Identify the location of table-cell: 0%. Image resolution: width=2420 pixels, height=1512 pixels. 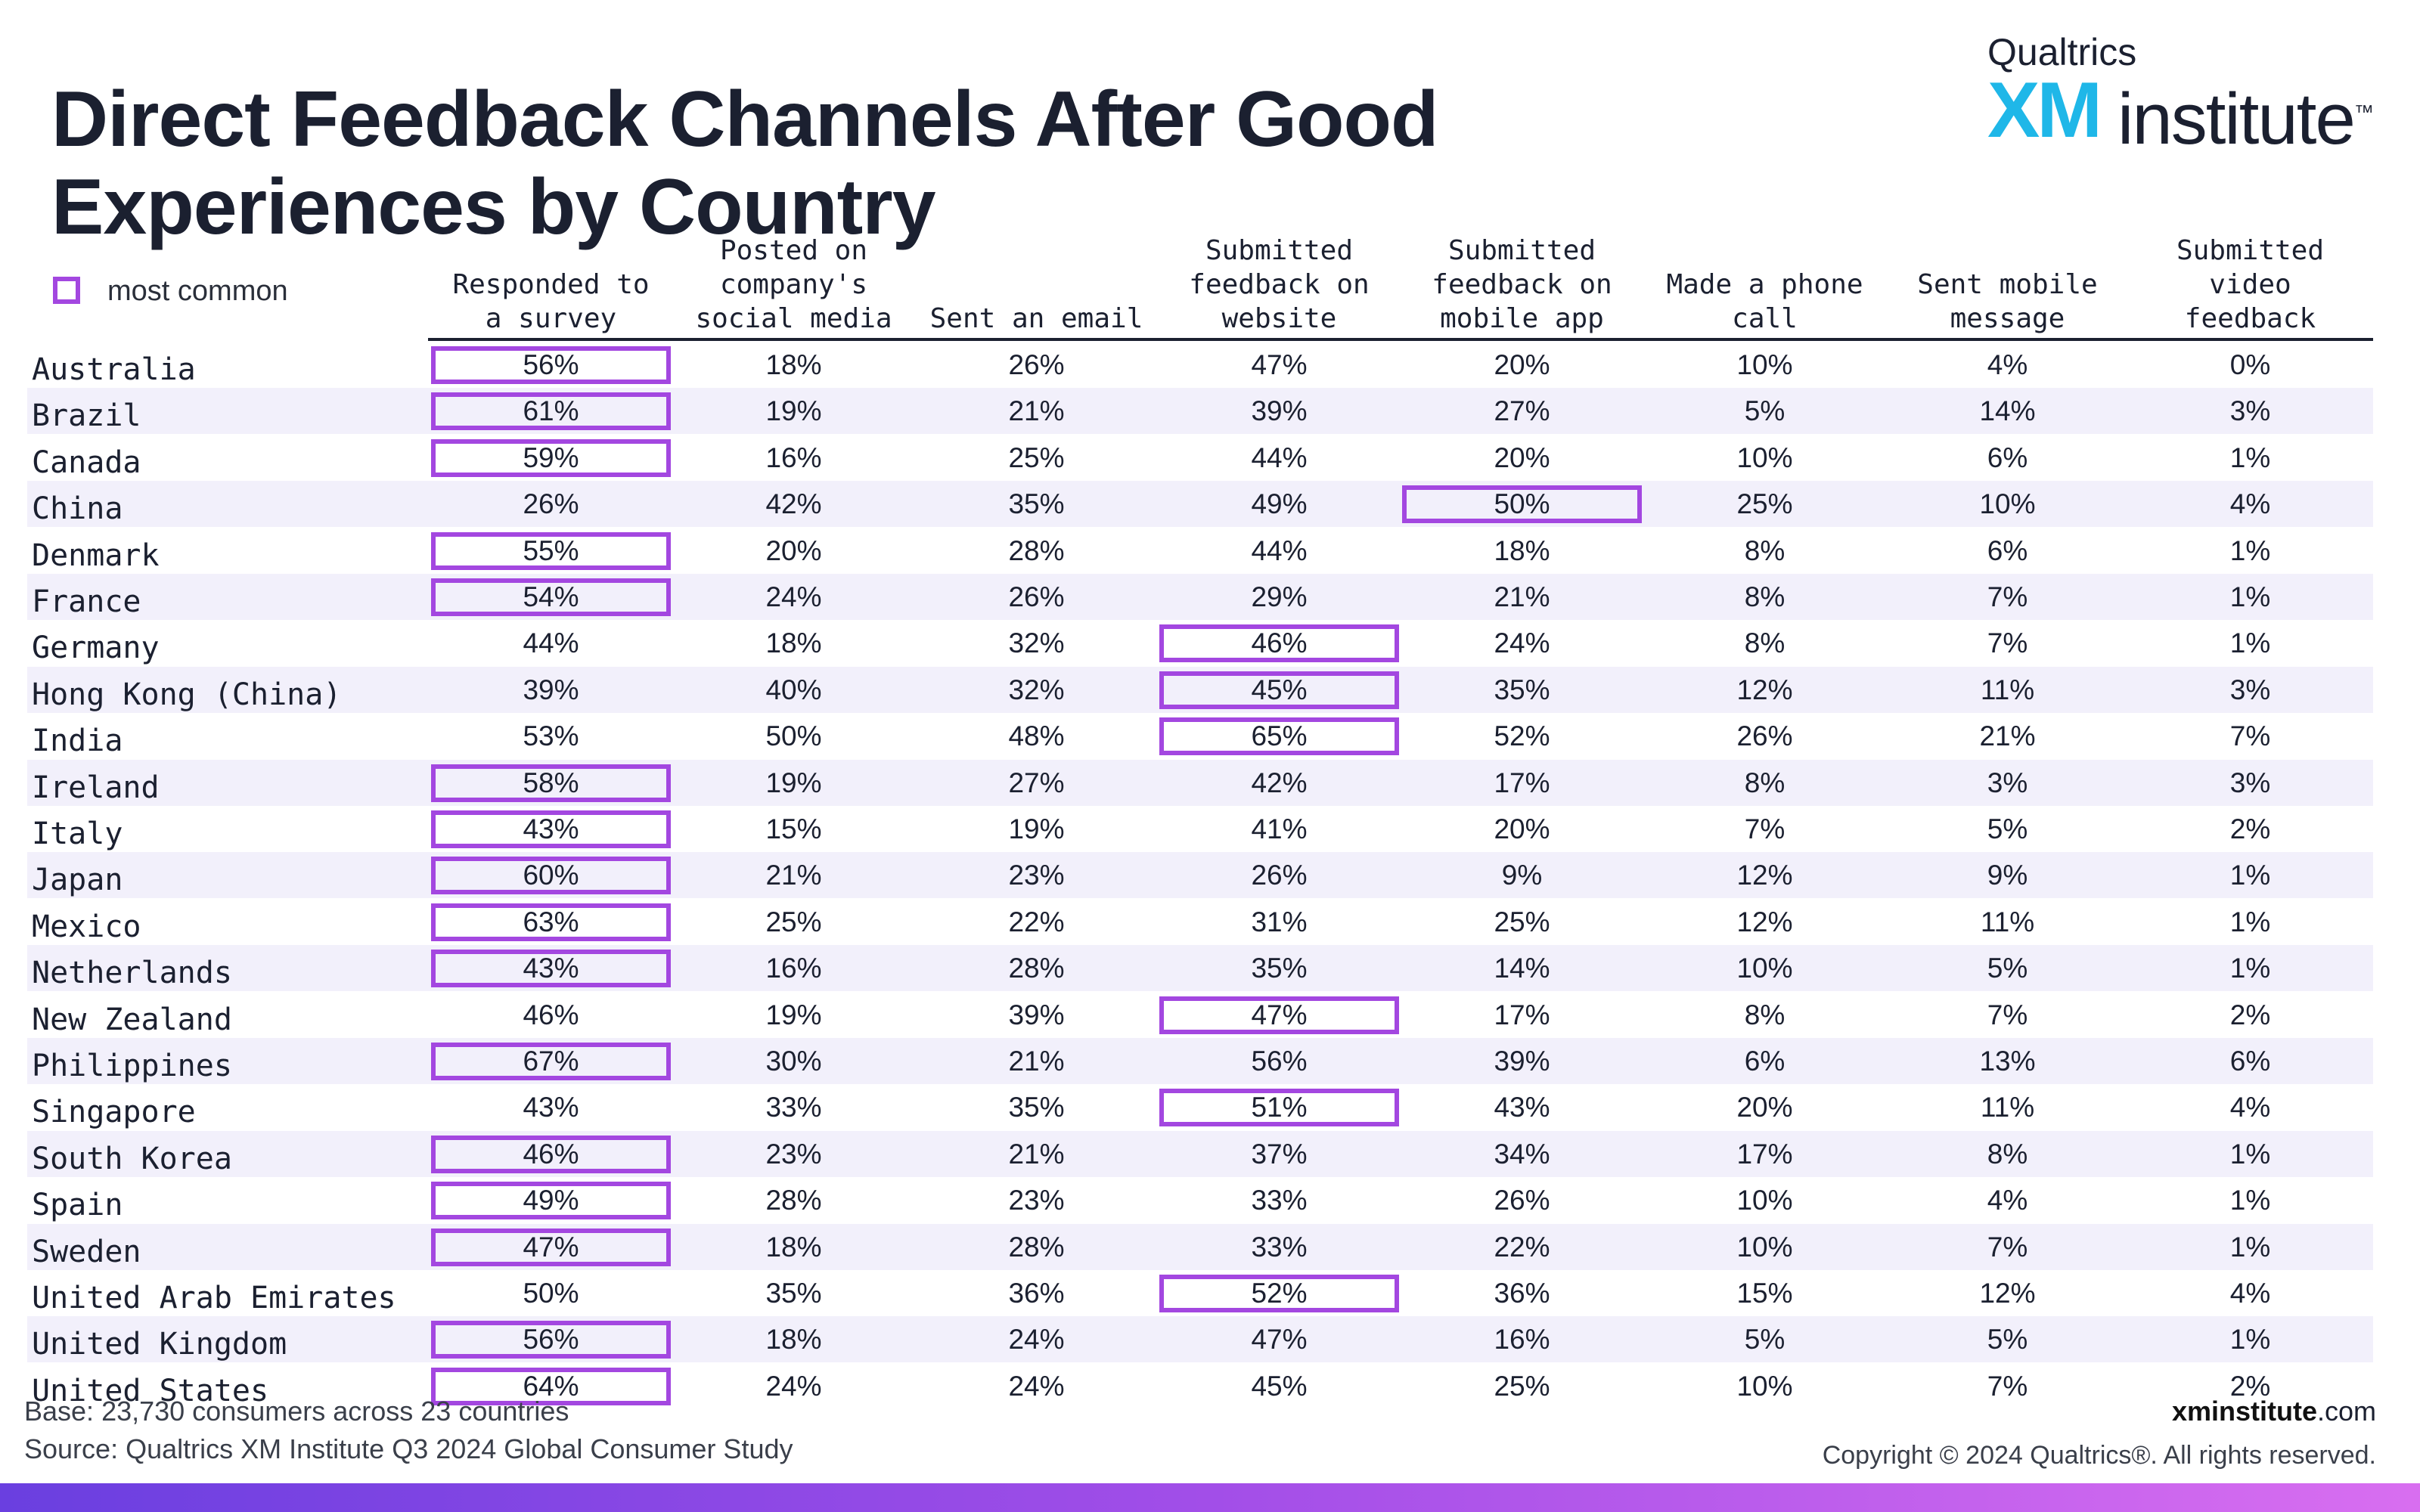
(2250, 364).